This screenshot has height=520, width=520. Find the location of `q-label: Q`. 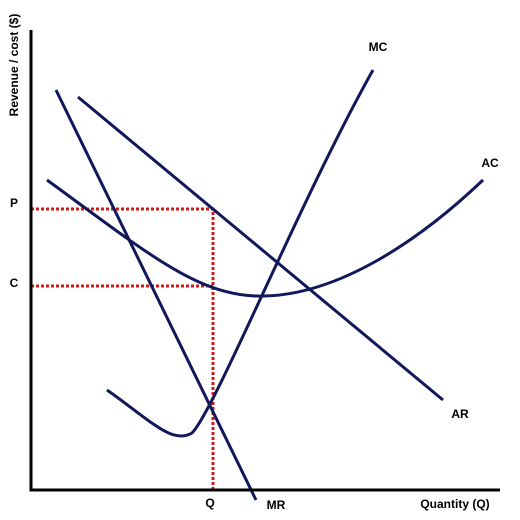

q-label: Q is located at coordinates (209, 503).